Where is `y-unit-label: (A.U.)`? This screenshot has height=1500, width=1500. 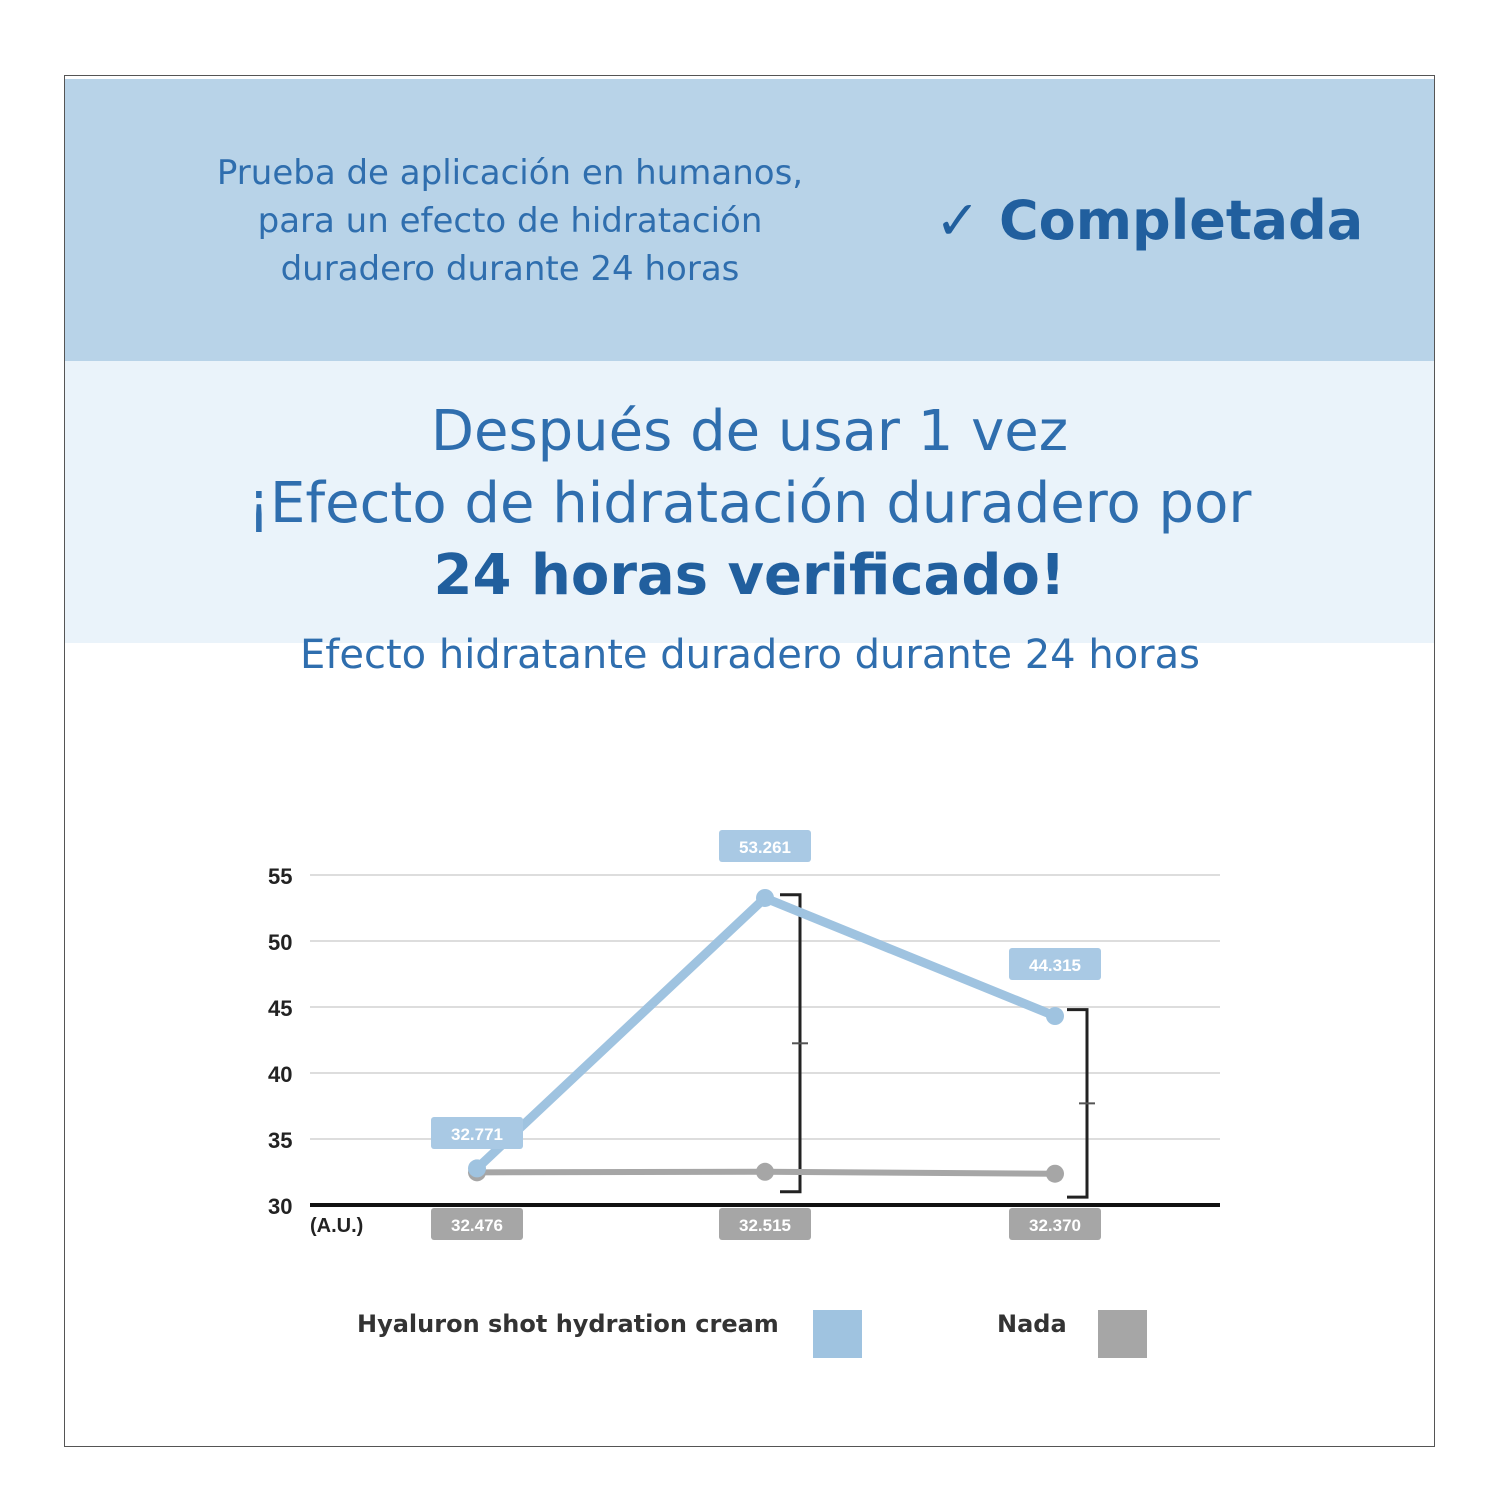
y-unit-label: (A.U.) is located at coordinates (336, 1226).